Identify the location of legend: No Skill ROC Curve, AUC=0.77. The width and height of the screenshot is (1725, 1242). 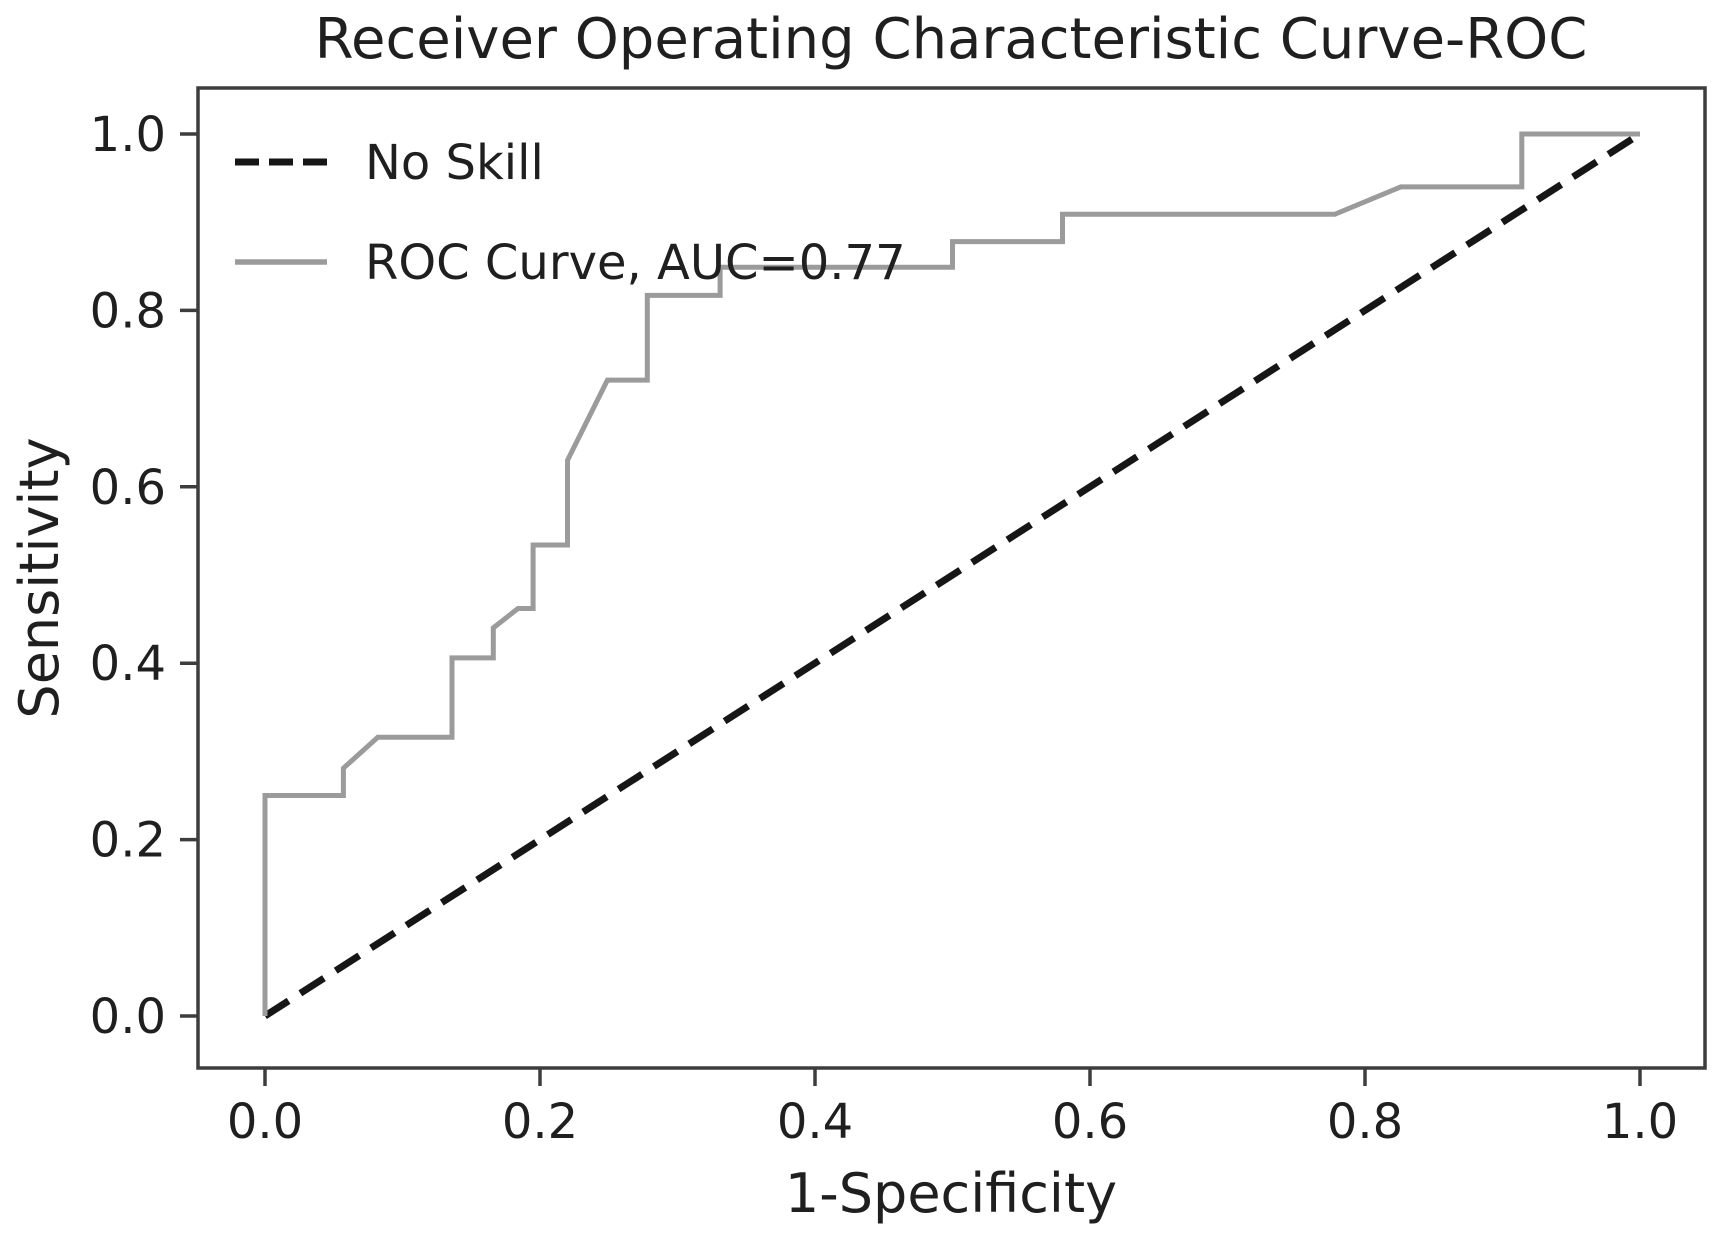
(570, 213).